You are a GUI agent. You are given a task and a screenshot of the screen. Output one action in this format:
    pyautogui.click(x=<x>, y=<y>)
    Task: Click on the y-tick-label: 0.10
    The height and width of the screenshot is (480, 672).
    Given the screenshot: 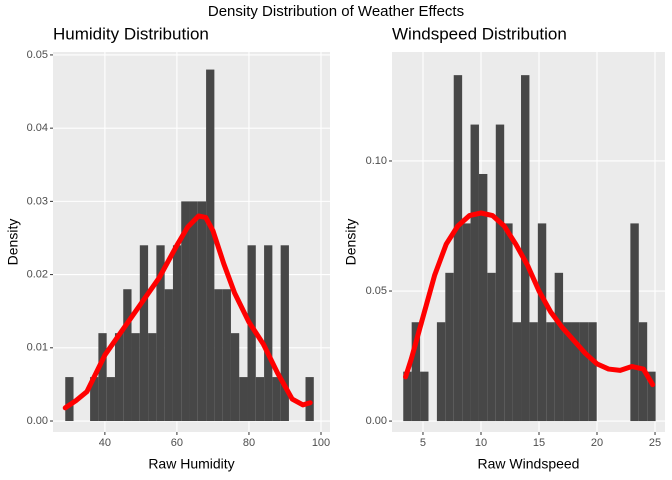 What is the action you would take?
    pyautogui.click(x=376, y=161)
    